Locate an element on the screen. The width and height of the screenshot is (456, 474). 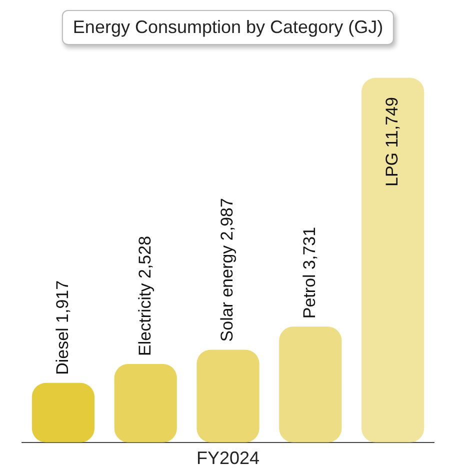
data-label: Electricity 2,528 is located at coordinates (144, 296).